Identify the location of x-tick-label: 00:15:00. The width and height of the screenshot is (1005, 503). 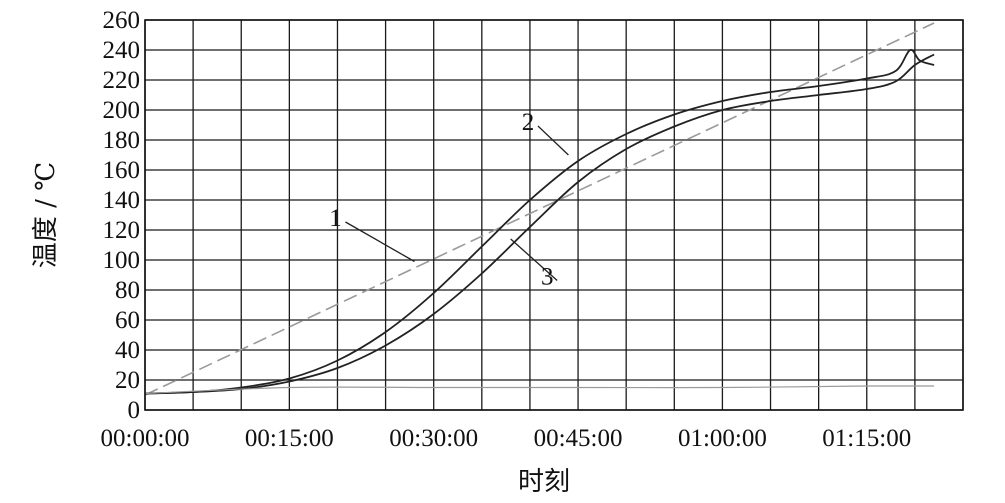
(289, 438).